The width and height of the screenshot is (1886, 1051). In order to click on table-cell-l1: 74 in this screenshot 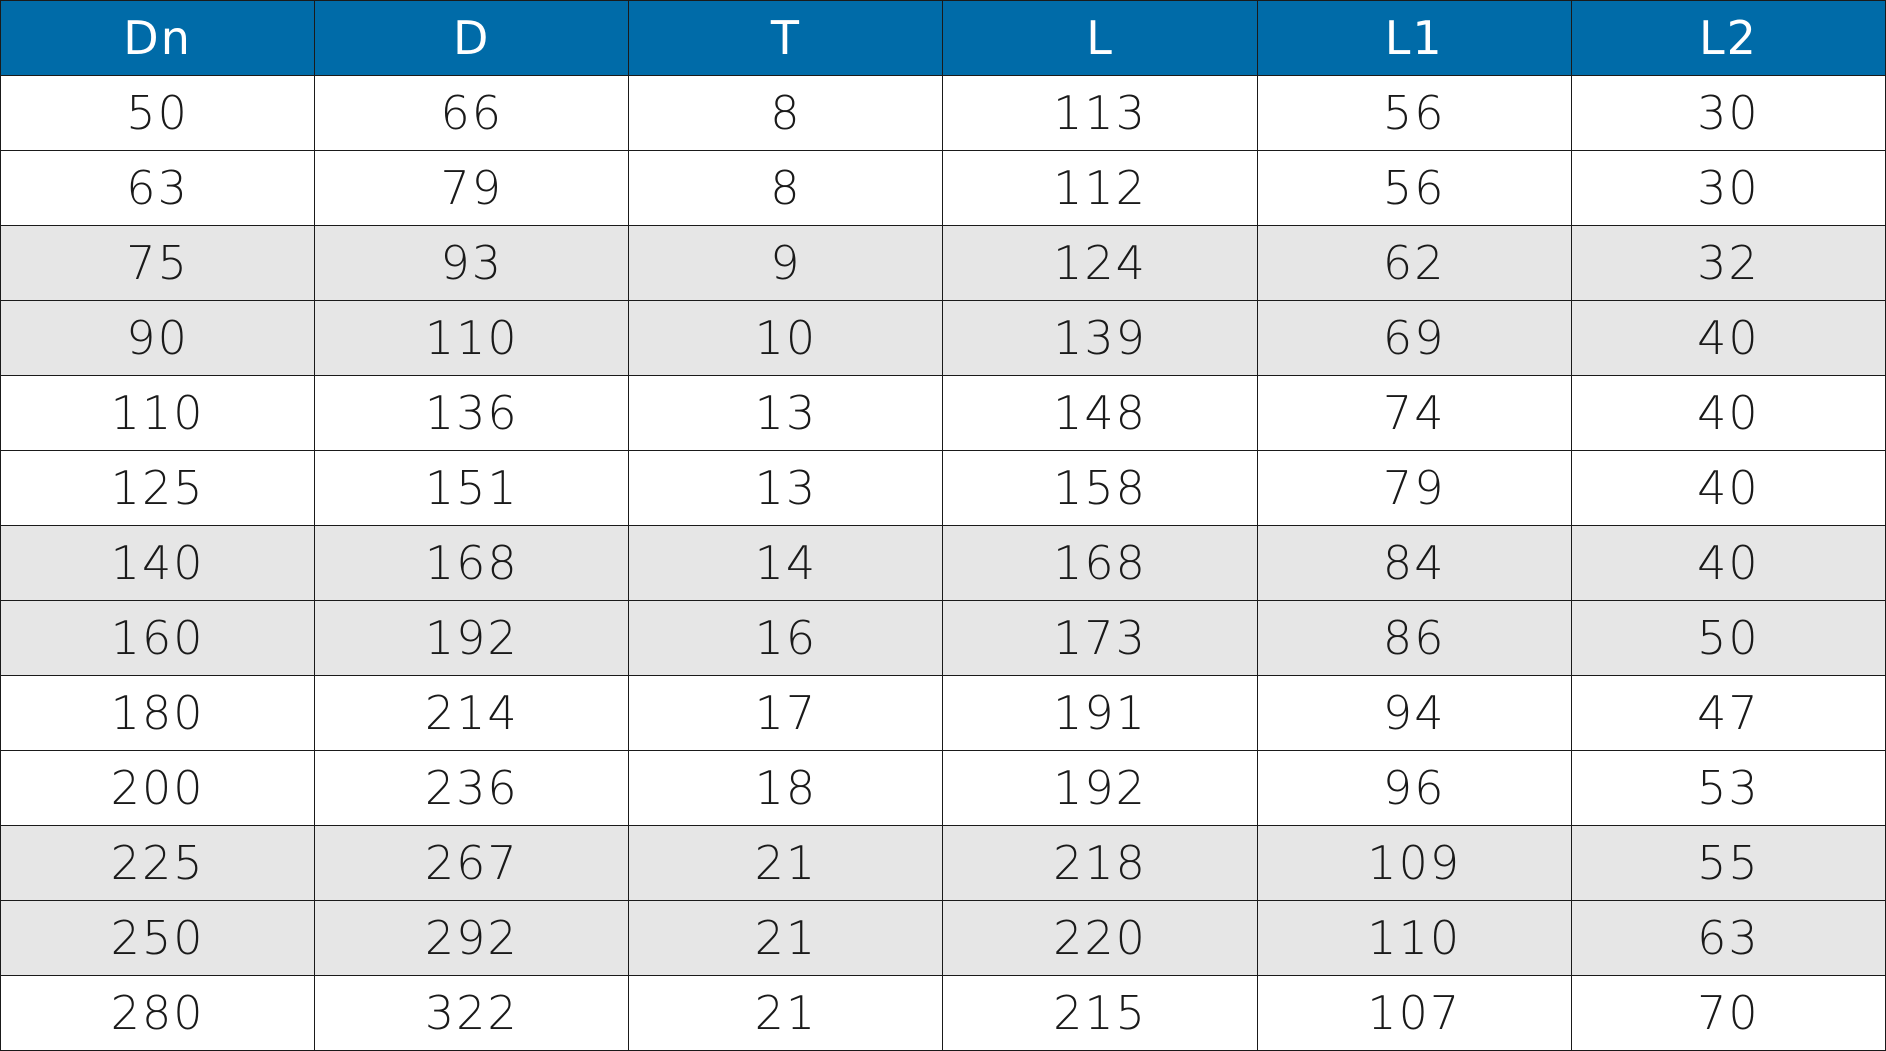, I will do `click(1414, 413)`.